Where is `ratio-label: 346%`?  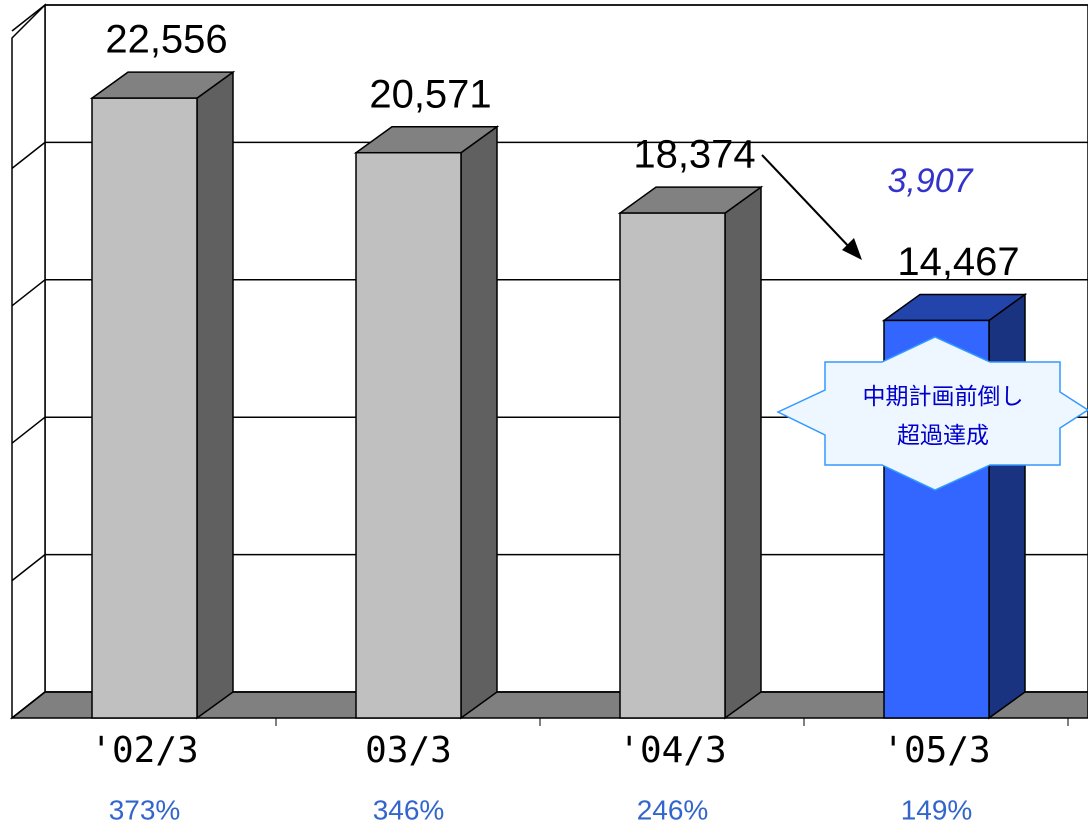
ratio-label: 346% is located at coordinates (409, 809).